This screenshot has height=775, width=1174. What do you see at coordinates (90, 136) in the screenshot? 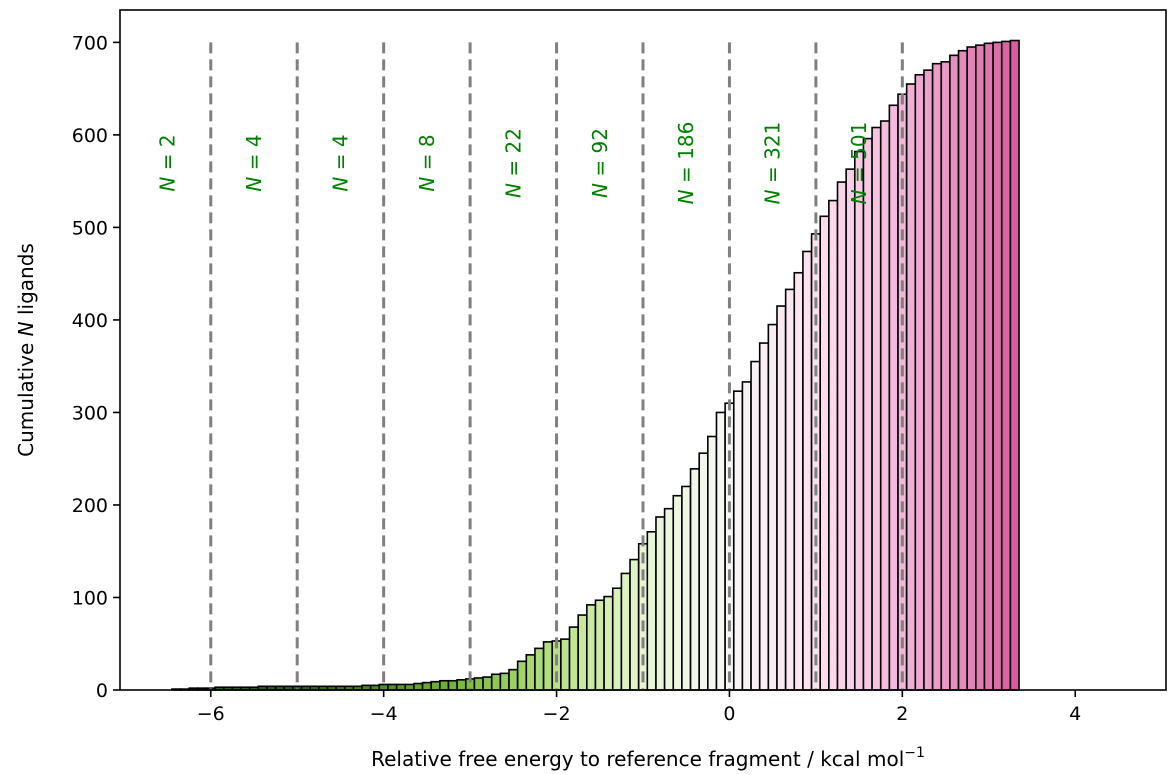
I see `y-tick-label: 600` at bounding box center [90, 136].